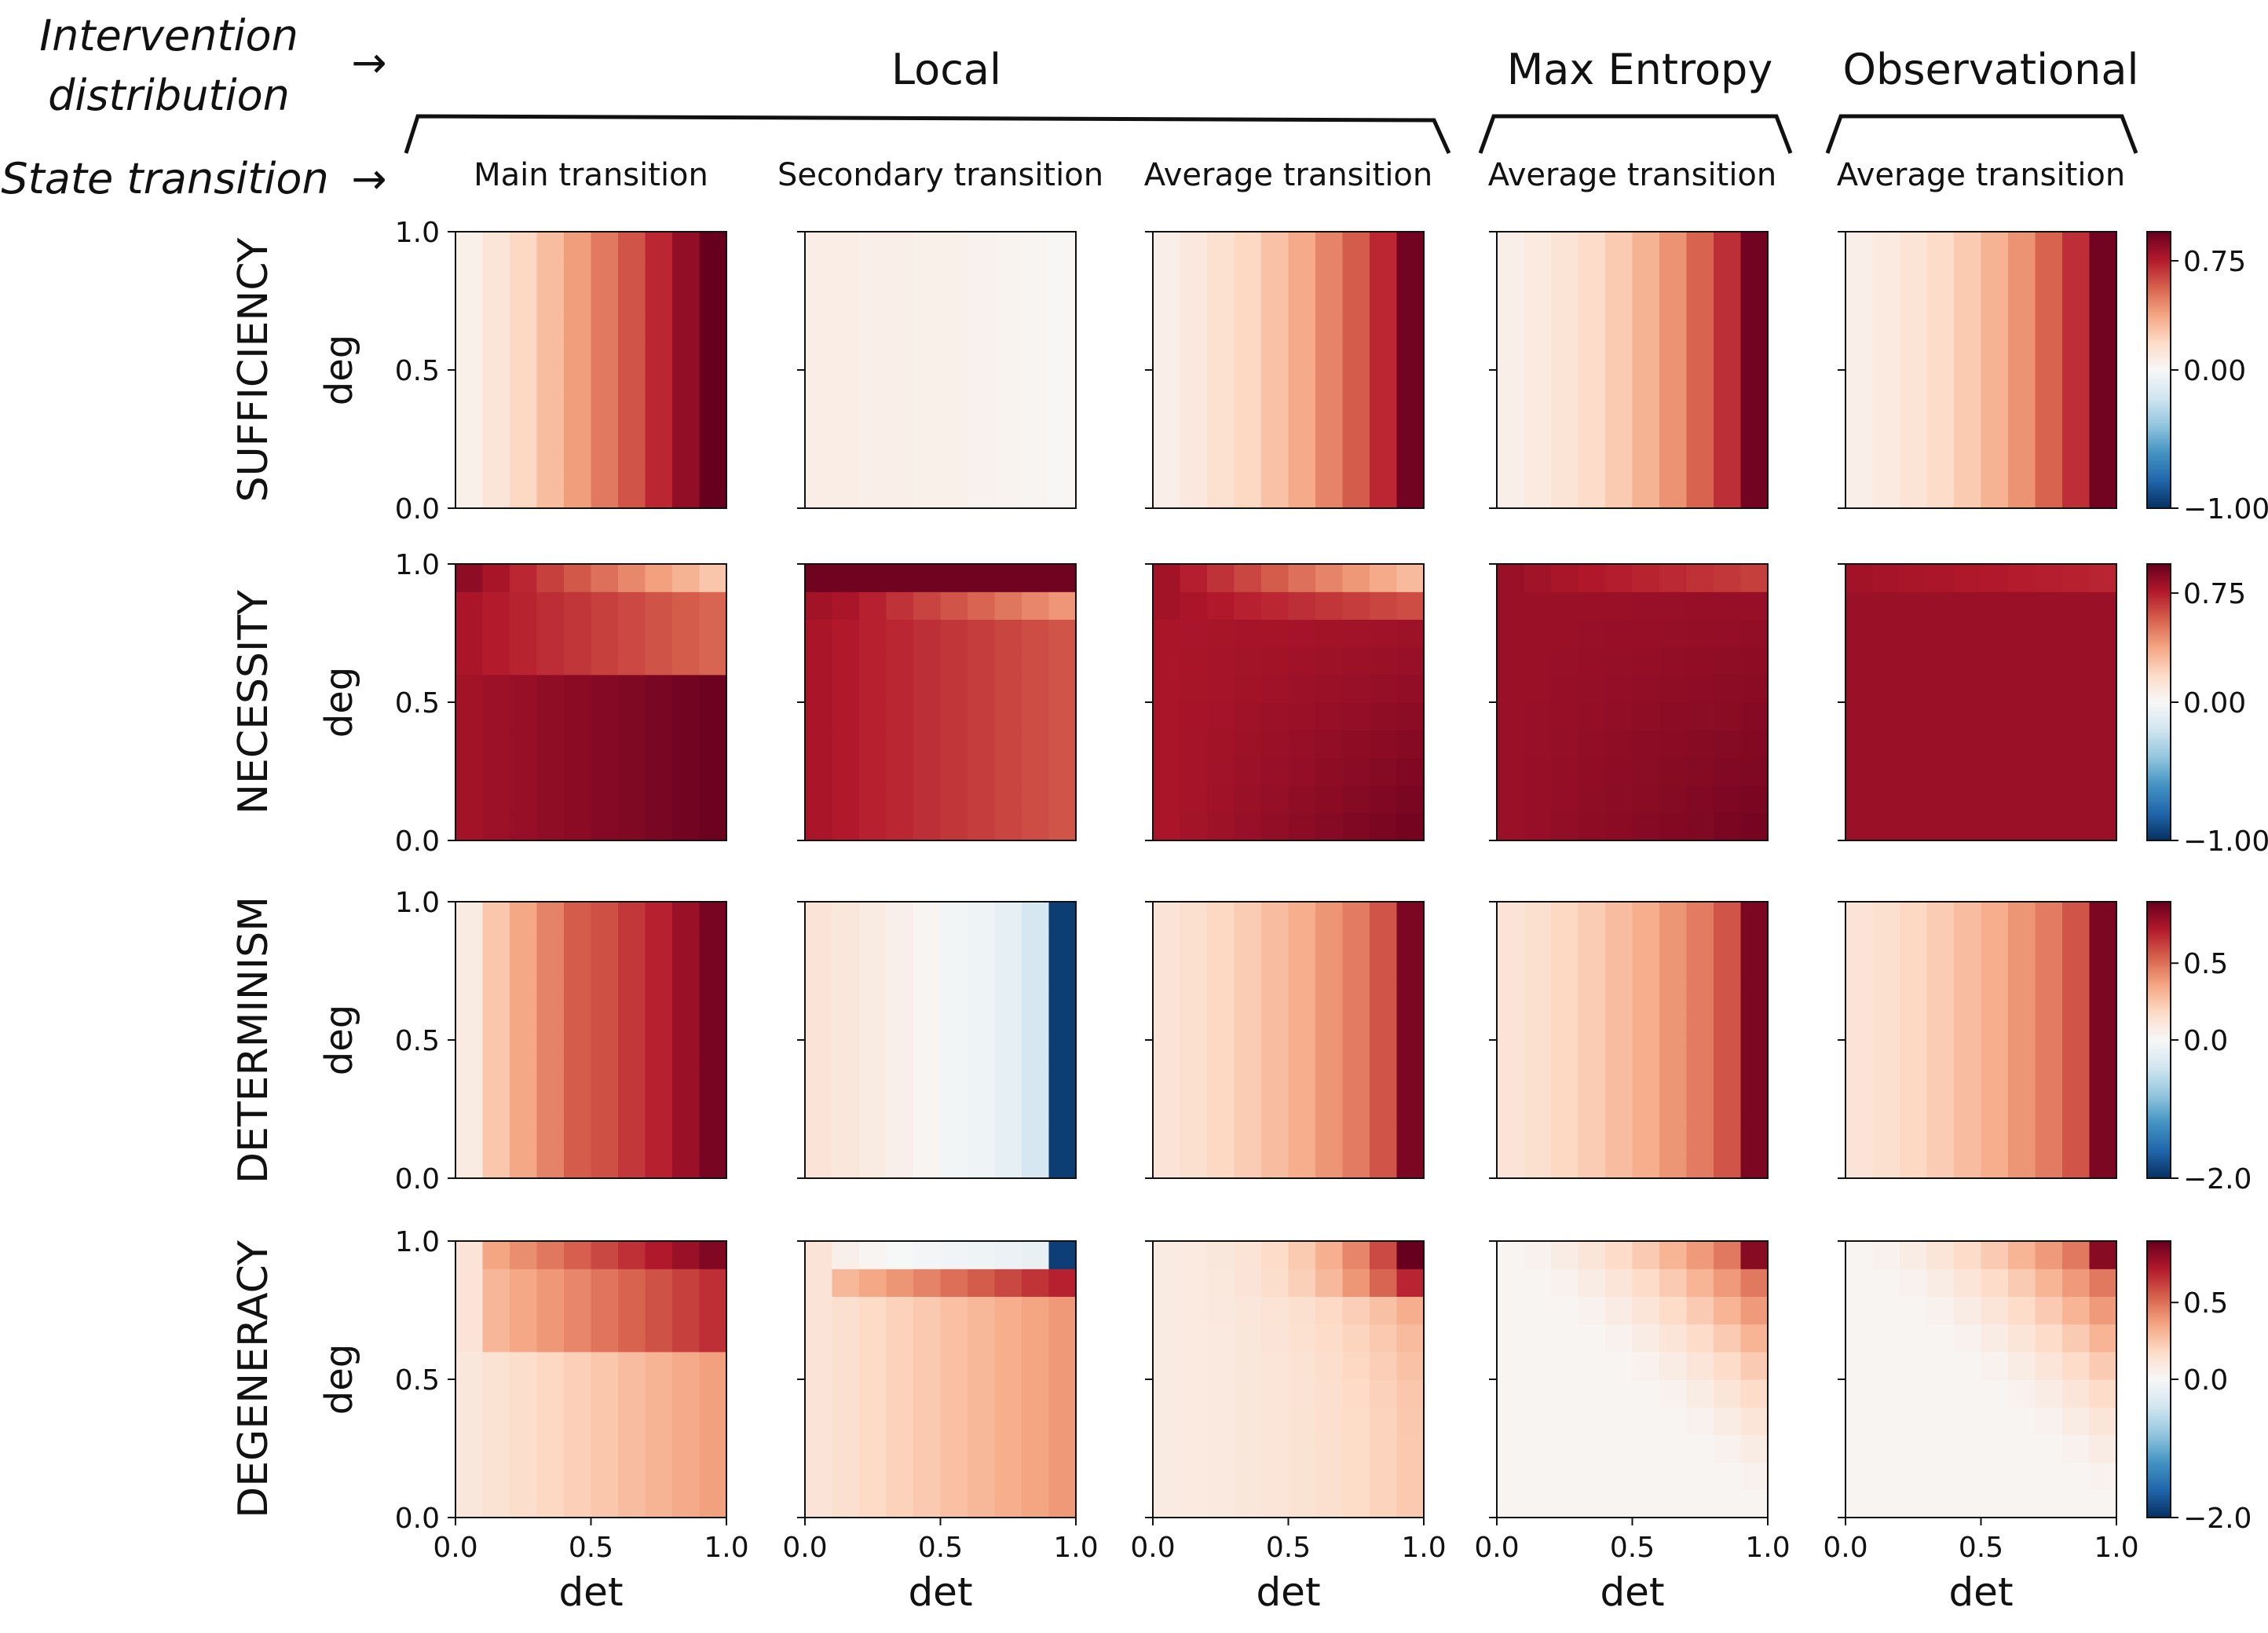 The height and width of the screenshot is (1633, 2268). I want to click on x-tick-label: 0.5, so click(941, 1548).